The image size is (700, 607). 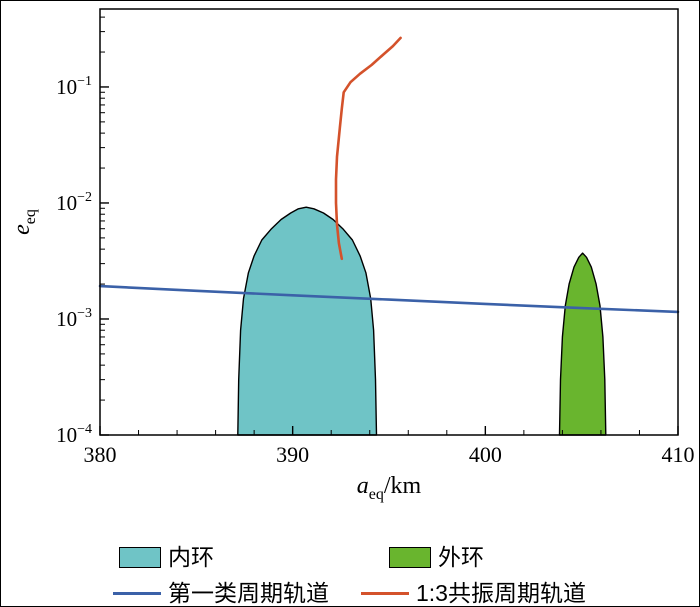 What do you see at coordinates (100, 454) in the screenshot?
I see `x-tick-label: 380` at bounding box center [100, 454].